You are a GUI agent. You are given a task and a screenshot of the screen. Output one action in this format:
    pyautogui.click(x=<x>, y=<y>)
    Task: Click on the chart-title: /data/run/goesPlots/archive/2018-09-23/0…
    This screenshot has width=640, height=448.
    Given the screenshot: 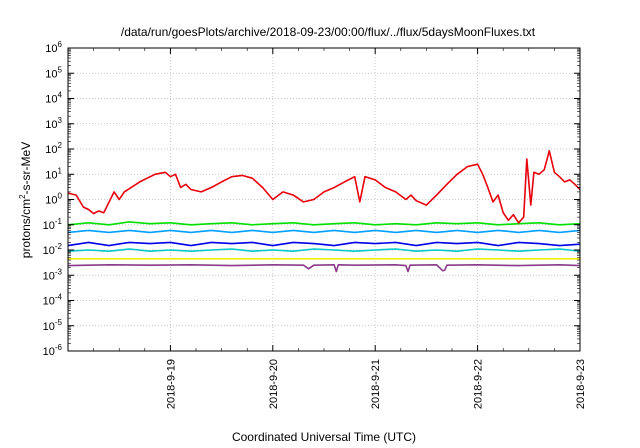 What is the action you would take?
    pyautogui.click(x=328, y=32)
    